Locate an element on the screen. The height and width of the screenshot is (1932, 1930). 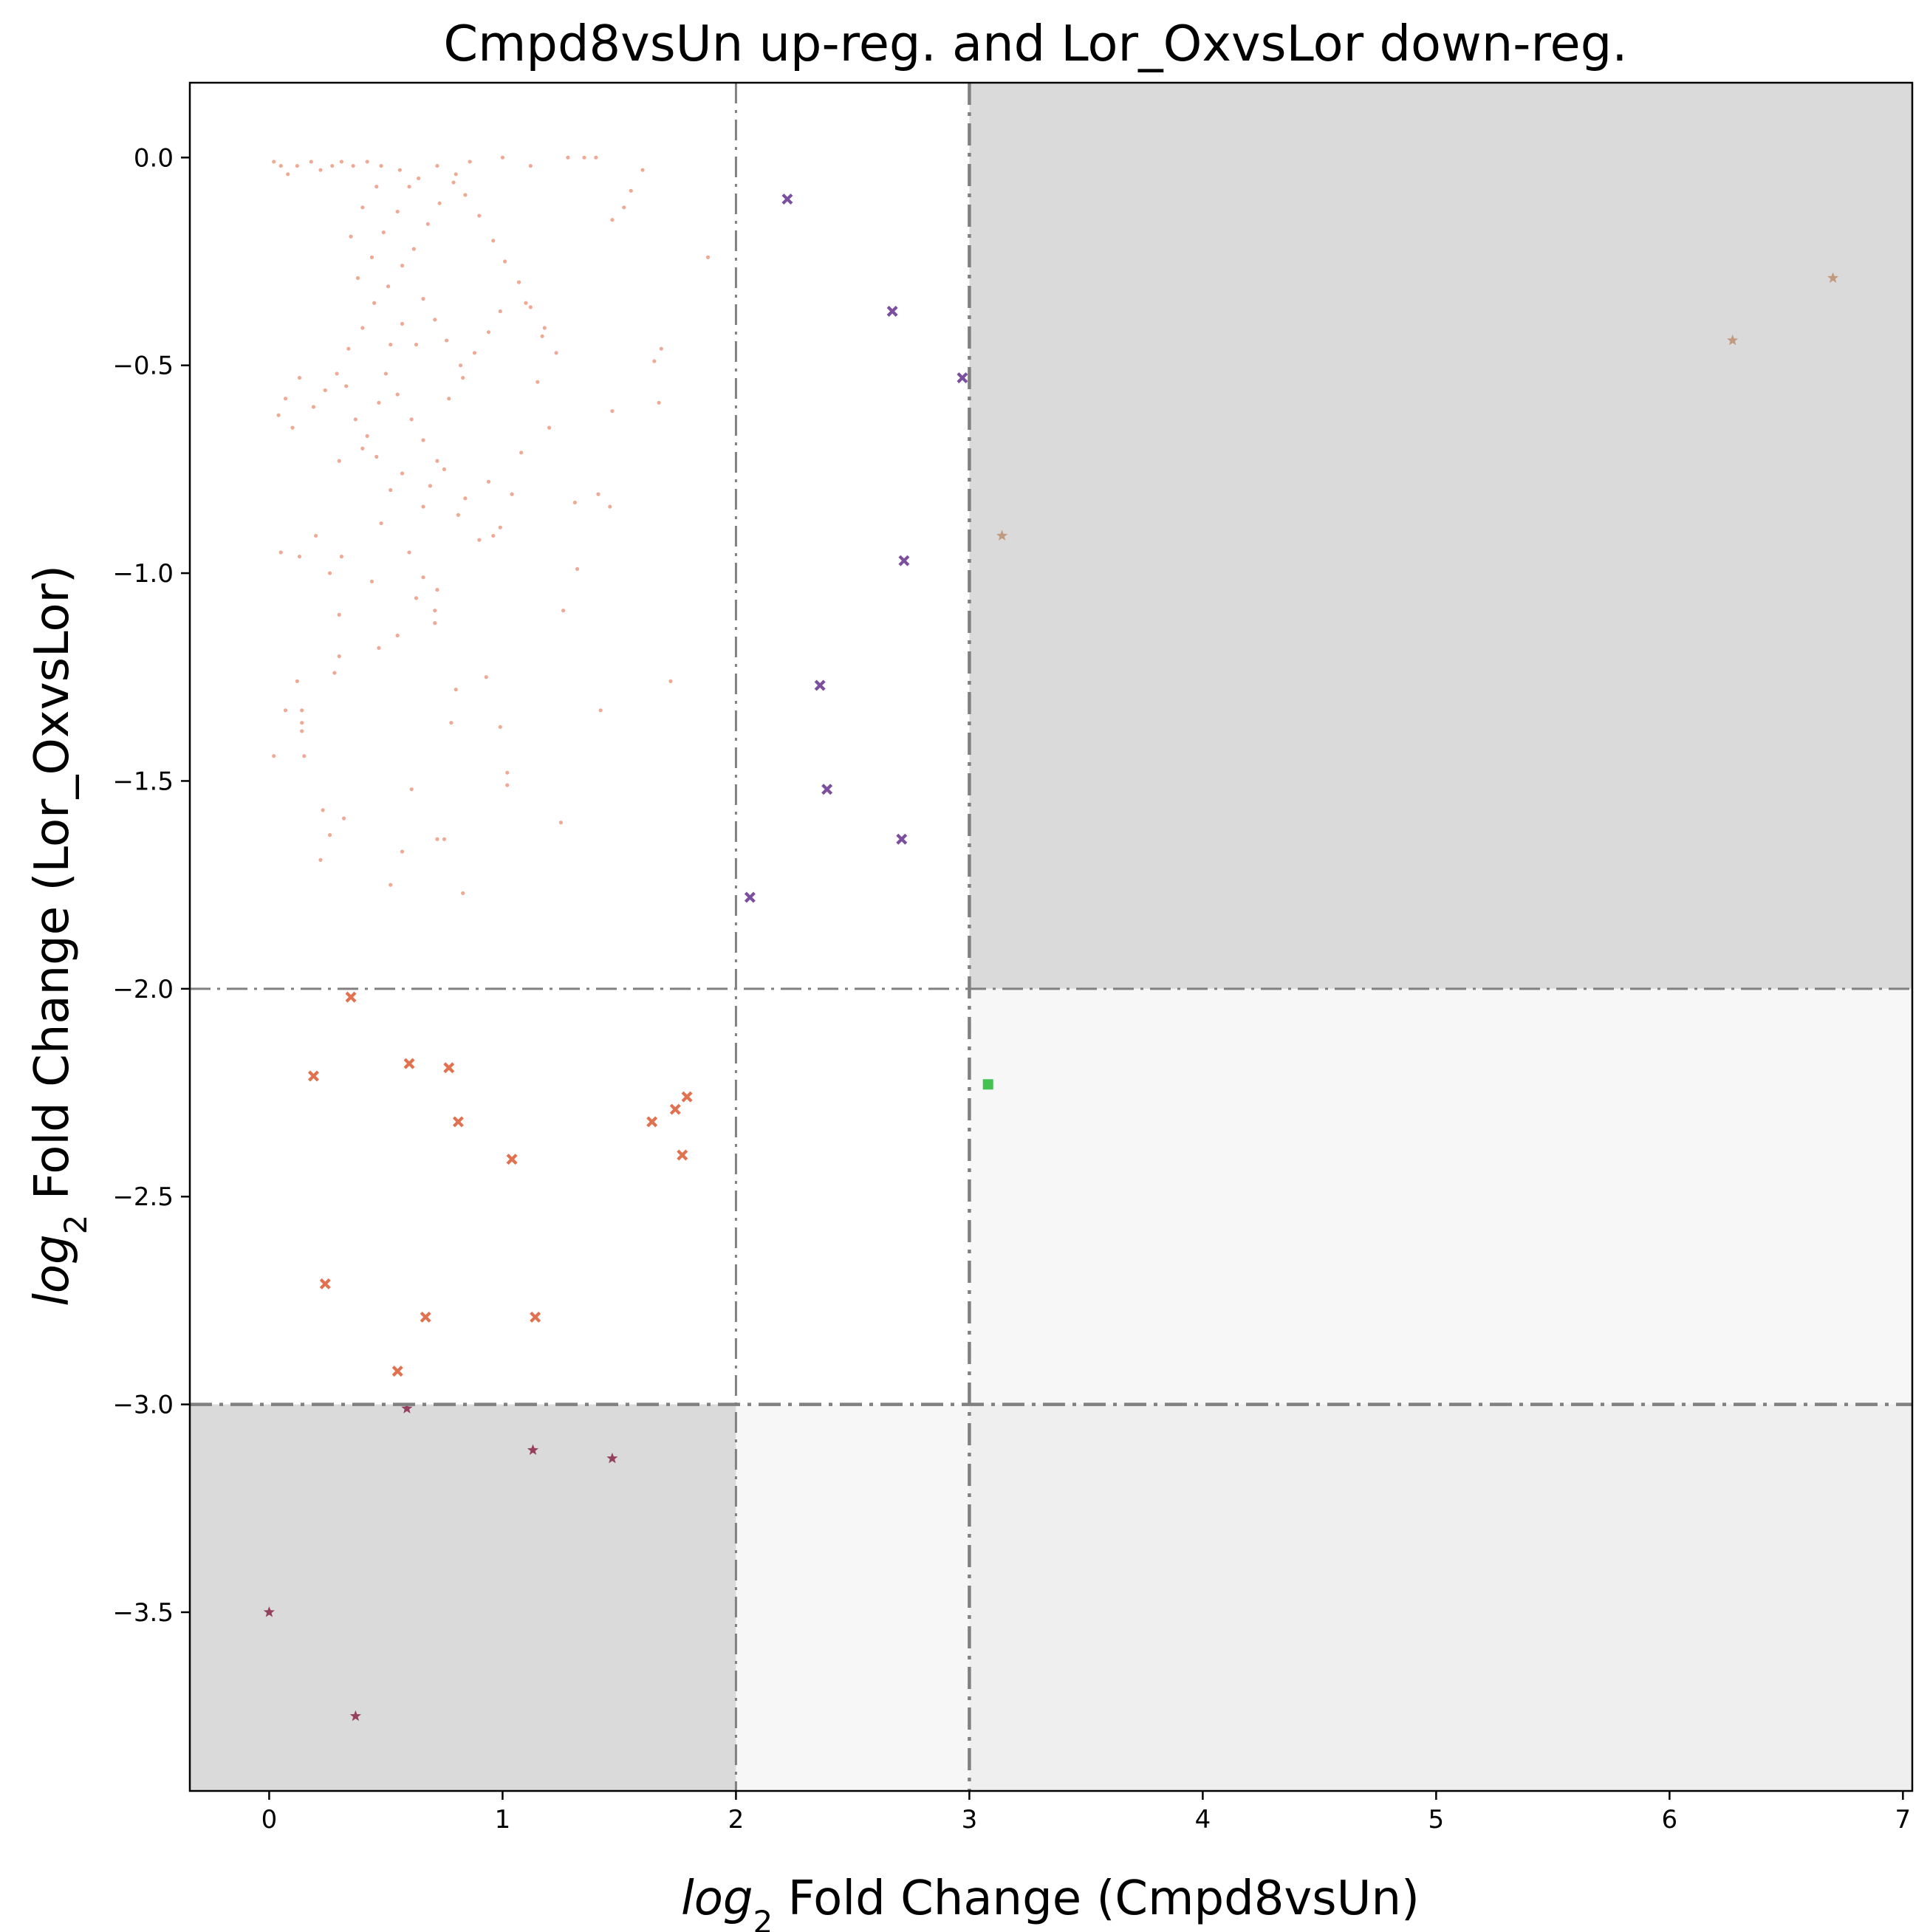
y-axis-ticks: 0.0 −0.5 −1.0 −1.5 −2.0 −2.5 −3.0 −3.5 is located at coordinates (151, 885).